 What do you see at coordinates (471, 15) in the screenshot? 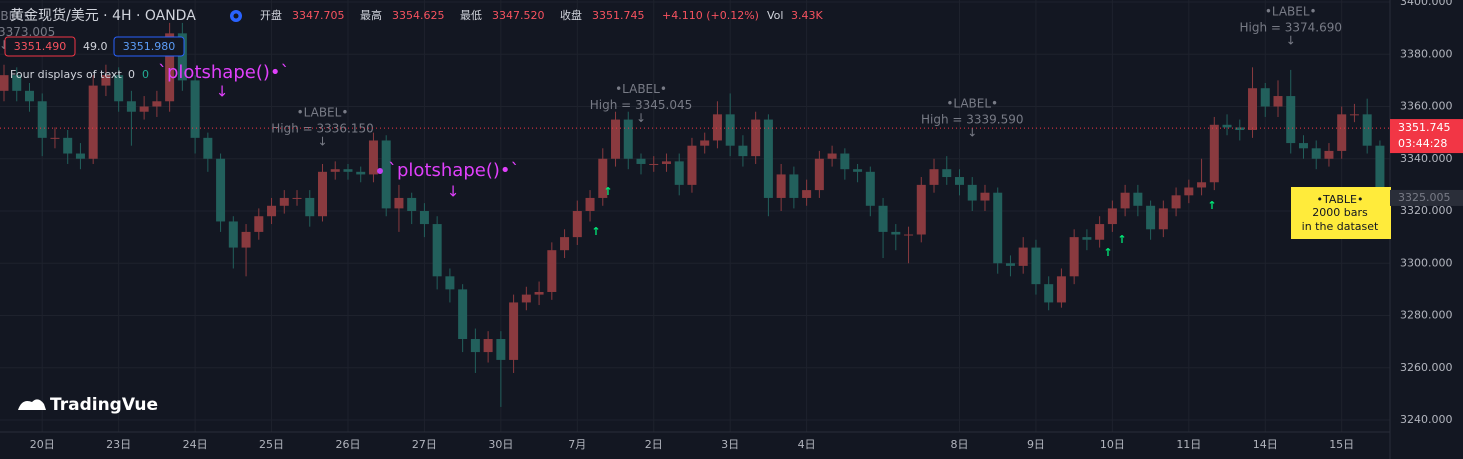
I see `low-label: 最低` at bounding box center [471, 15].